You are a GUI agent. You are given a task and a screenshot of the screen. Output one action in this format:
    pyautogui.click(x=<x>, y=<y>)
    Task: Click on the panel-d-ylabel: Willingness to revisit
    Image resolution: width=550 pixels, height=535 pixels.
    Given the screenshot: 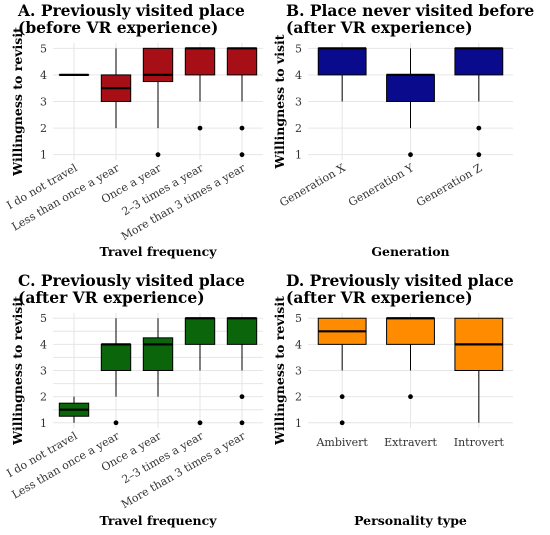 What is the action you would take?
    pyautogui.click(x=279, y=371)
    